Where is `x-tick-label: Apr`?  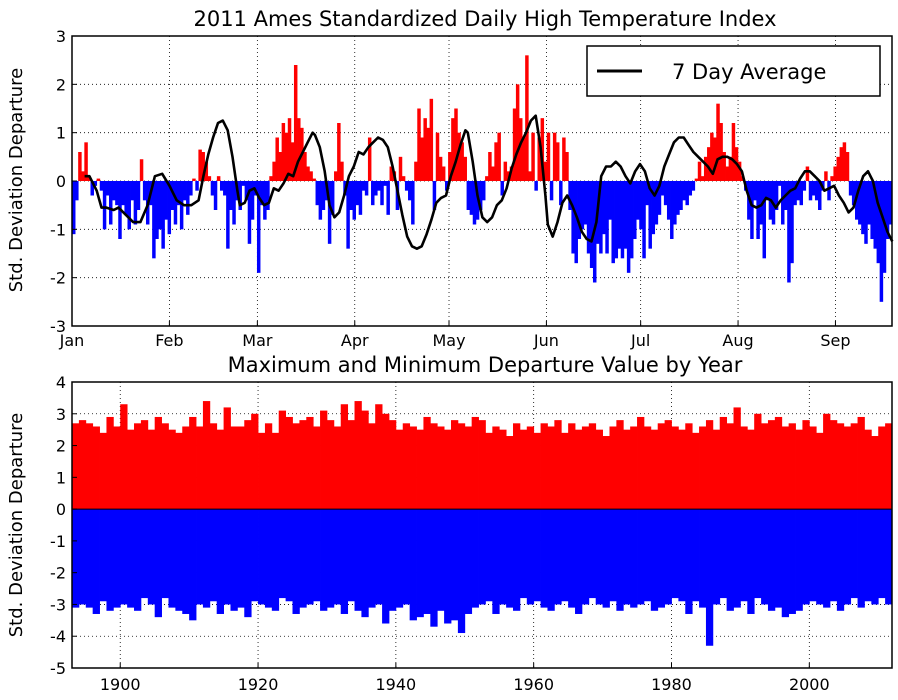
x-tick-label: Apr is located at coordinates (355, 340).